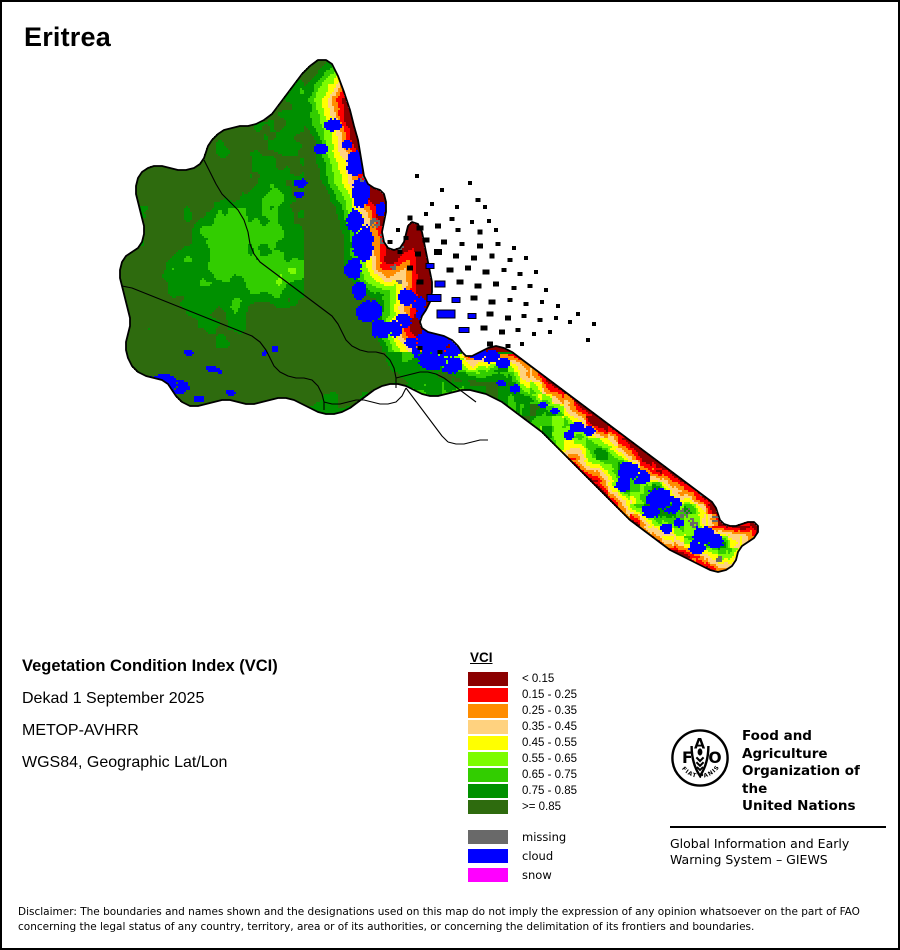 This screenshot has height=950, width=900. I want to click on legend-row-special: missing, so click(522, 836).